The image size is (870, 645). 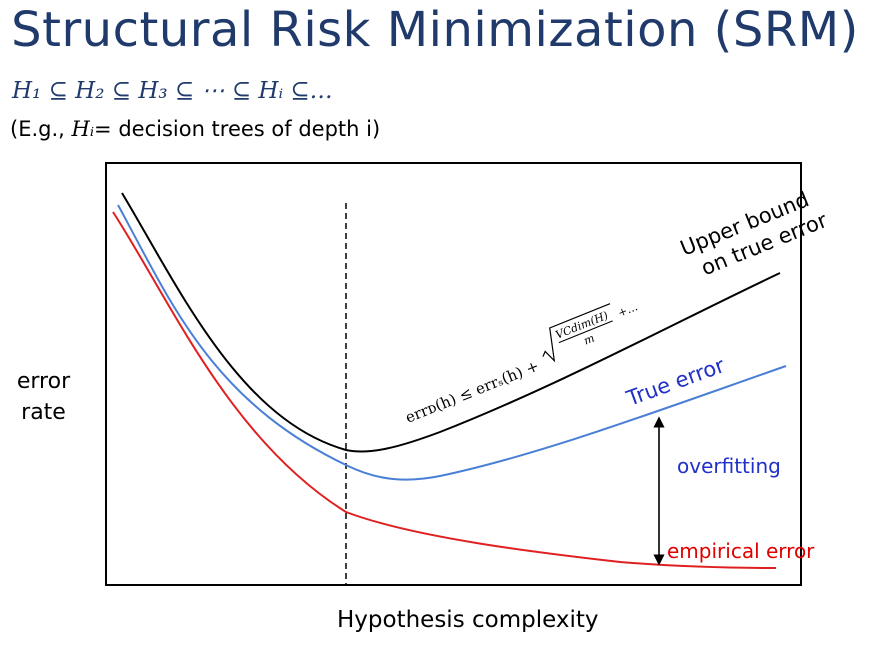 What do you see at coordinates (43, 381) in the screenshot?
I see `y-axis-label-line1: error` at bounding box center [43, 381].